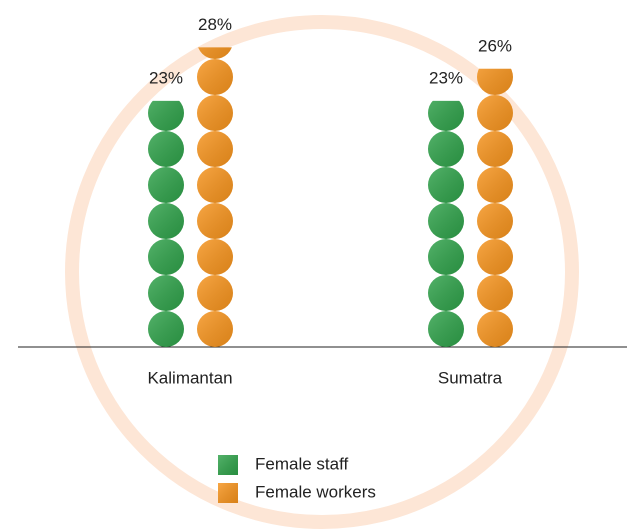  I want to click on value-label: 28%, so click(215, 24).